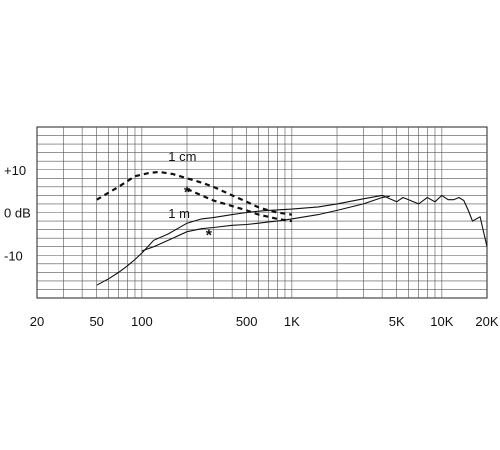 Image resolution: width=500 pixels, height=450 pixels. What do you see at coordinates (179, 213) in the screenshot?
I see `series-label: 1 m` at bounding box center [179, 213].